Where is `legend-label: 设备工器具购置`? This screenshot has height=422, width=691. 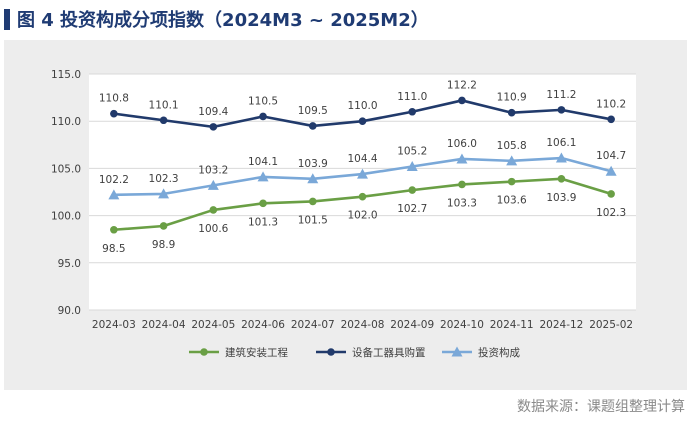
legend-label: 设备工器具购置 is located at coordinates (389, 352).